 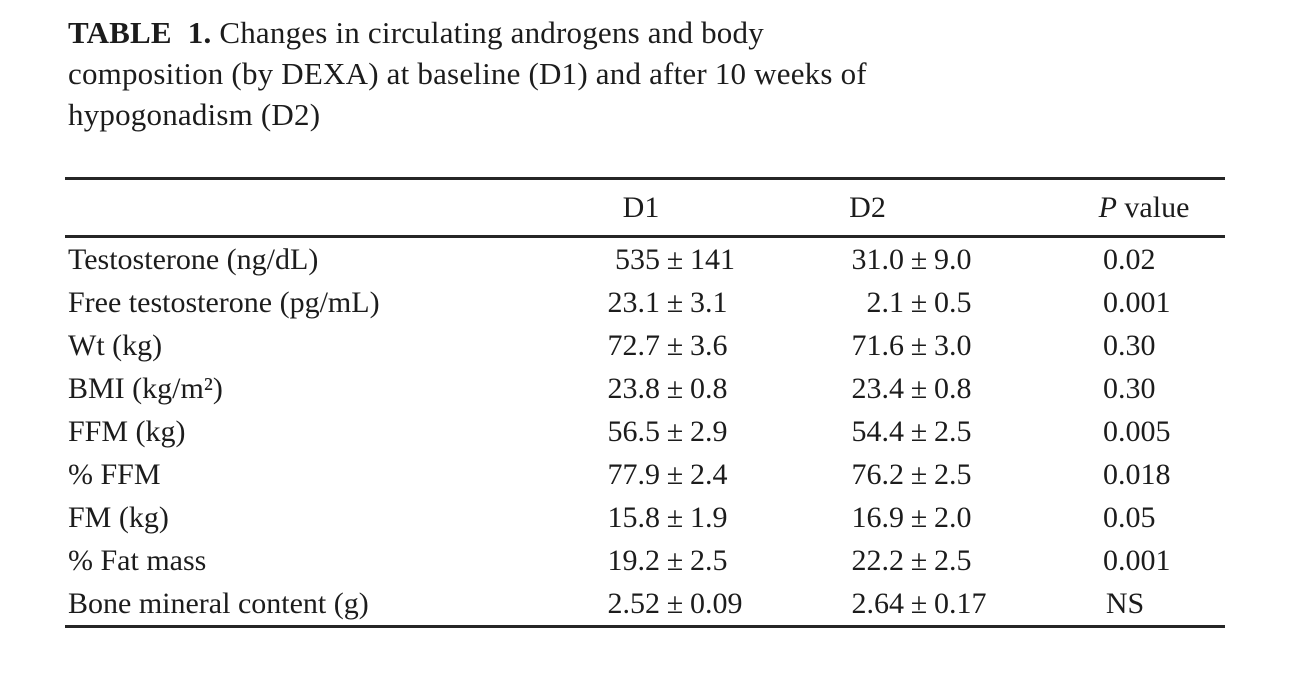 I want to click on d2-value: 76.2 ±2.5, so click(x=895, y=475).